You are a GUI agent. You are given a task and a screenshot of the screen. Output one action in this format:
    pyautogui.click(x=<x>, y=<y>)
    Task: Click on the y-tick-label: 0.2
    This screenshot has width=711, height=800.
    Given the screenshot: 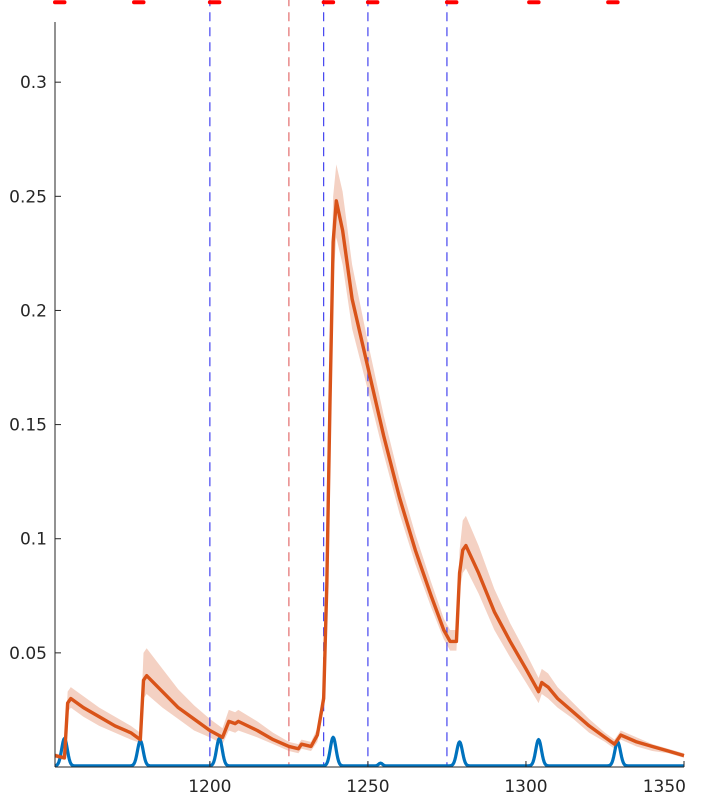 What is the action you would take?
    pyautogui.click(x=33, y=311)
    